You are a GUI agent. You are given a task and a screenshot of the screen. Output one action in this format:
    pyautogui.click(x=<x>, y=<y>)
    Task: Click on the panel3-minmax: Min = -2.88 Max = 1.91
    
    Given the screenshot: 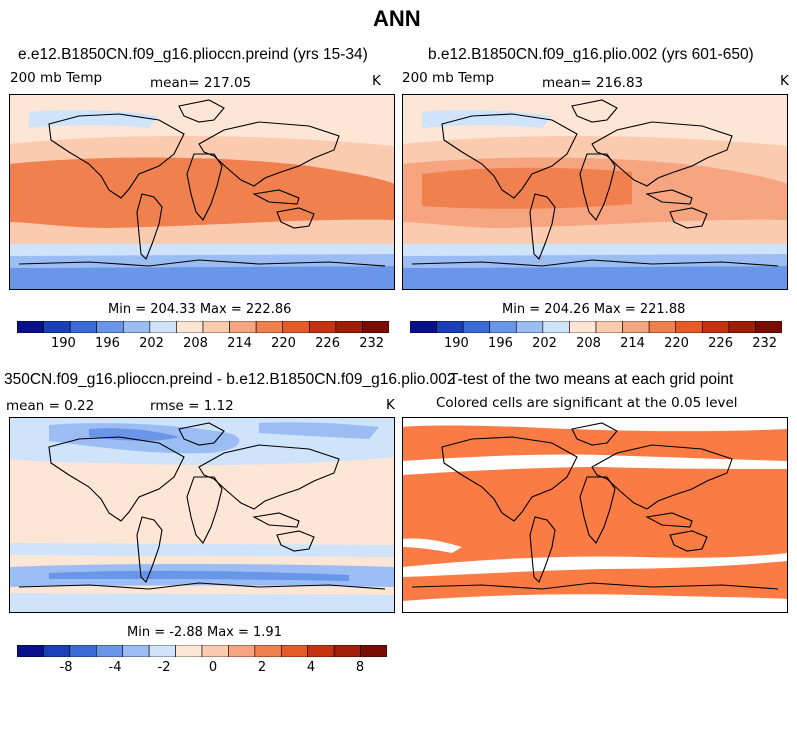 What is the action you would take?
    pyautogui.click(x=204, y=632)
    